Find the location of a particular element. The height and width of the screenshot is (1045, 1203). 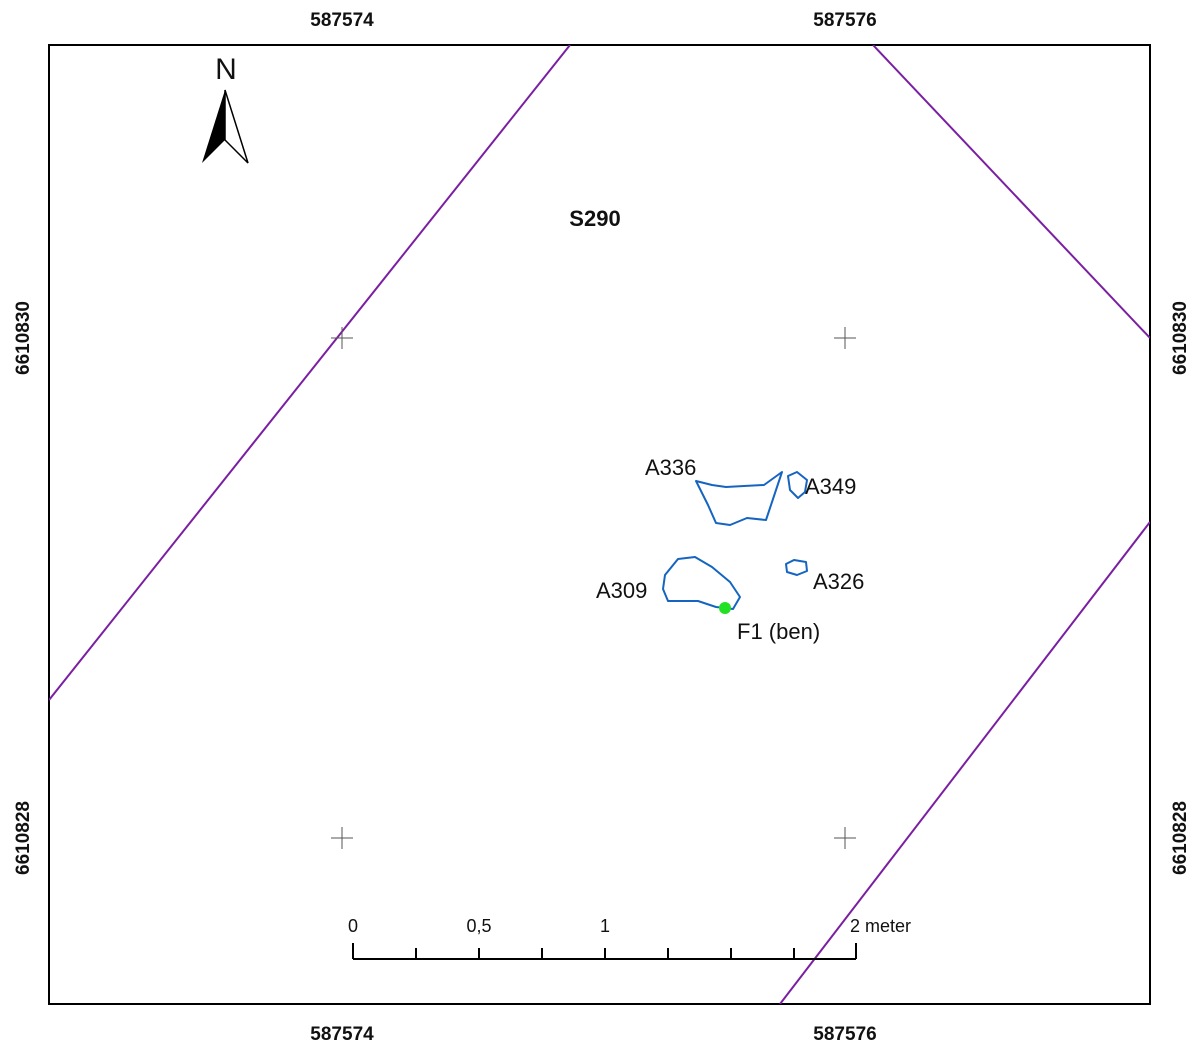

feature-a349-outline is located at coordinates (797, 485).